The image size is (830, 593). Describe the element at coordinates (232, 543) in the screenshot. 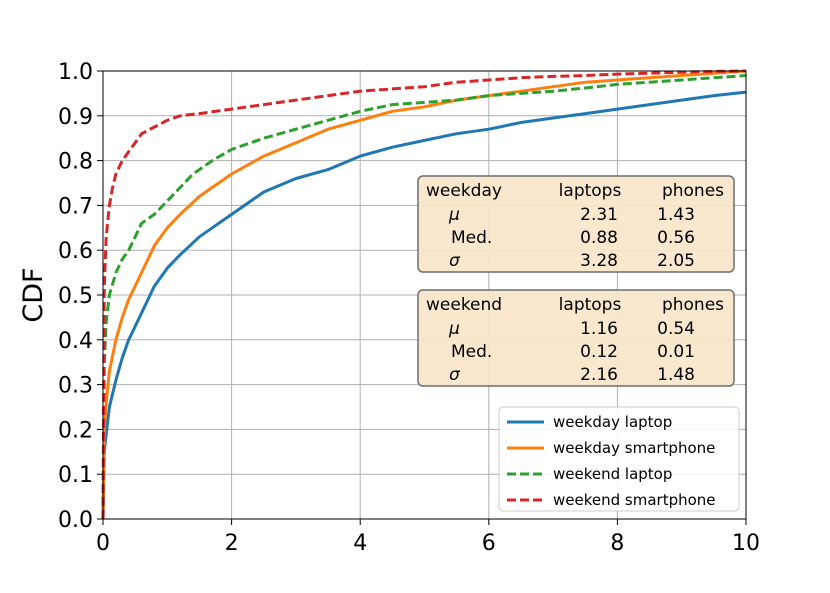

I see `x-tick-label: 2` at that location.